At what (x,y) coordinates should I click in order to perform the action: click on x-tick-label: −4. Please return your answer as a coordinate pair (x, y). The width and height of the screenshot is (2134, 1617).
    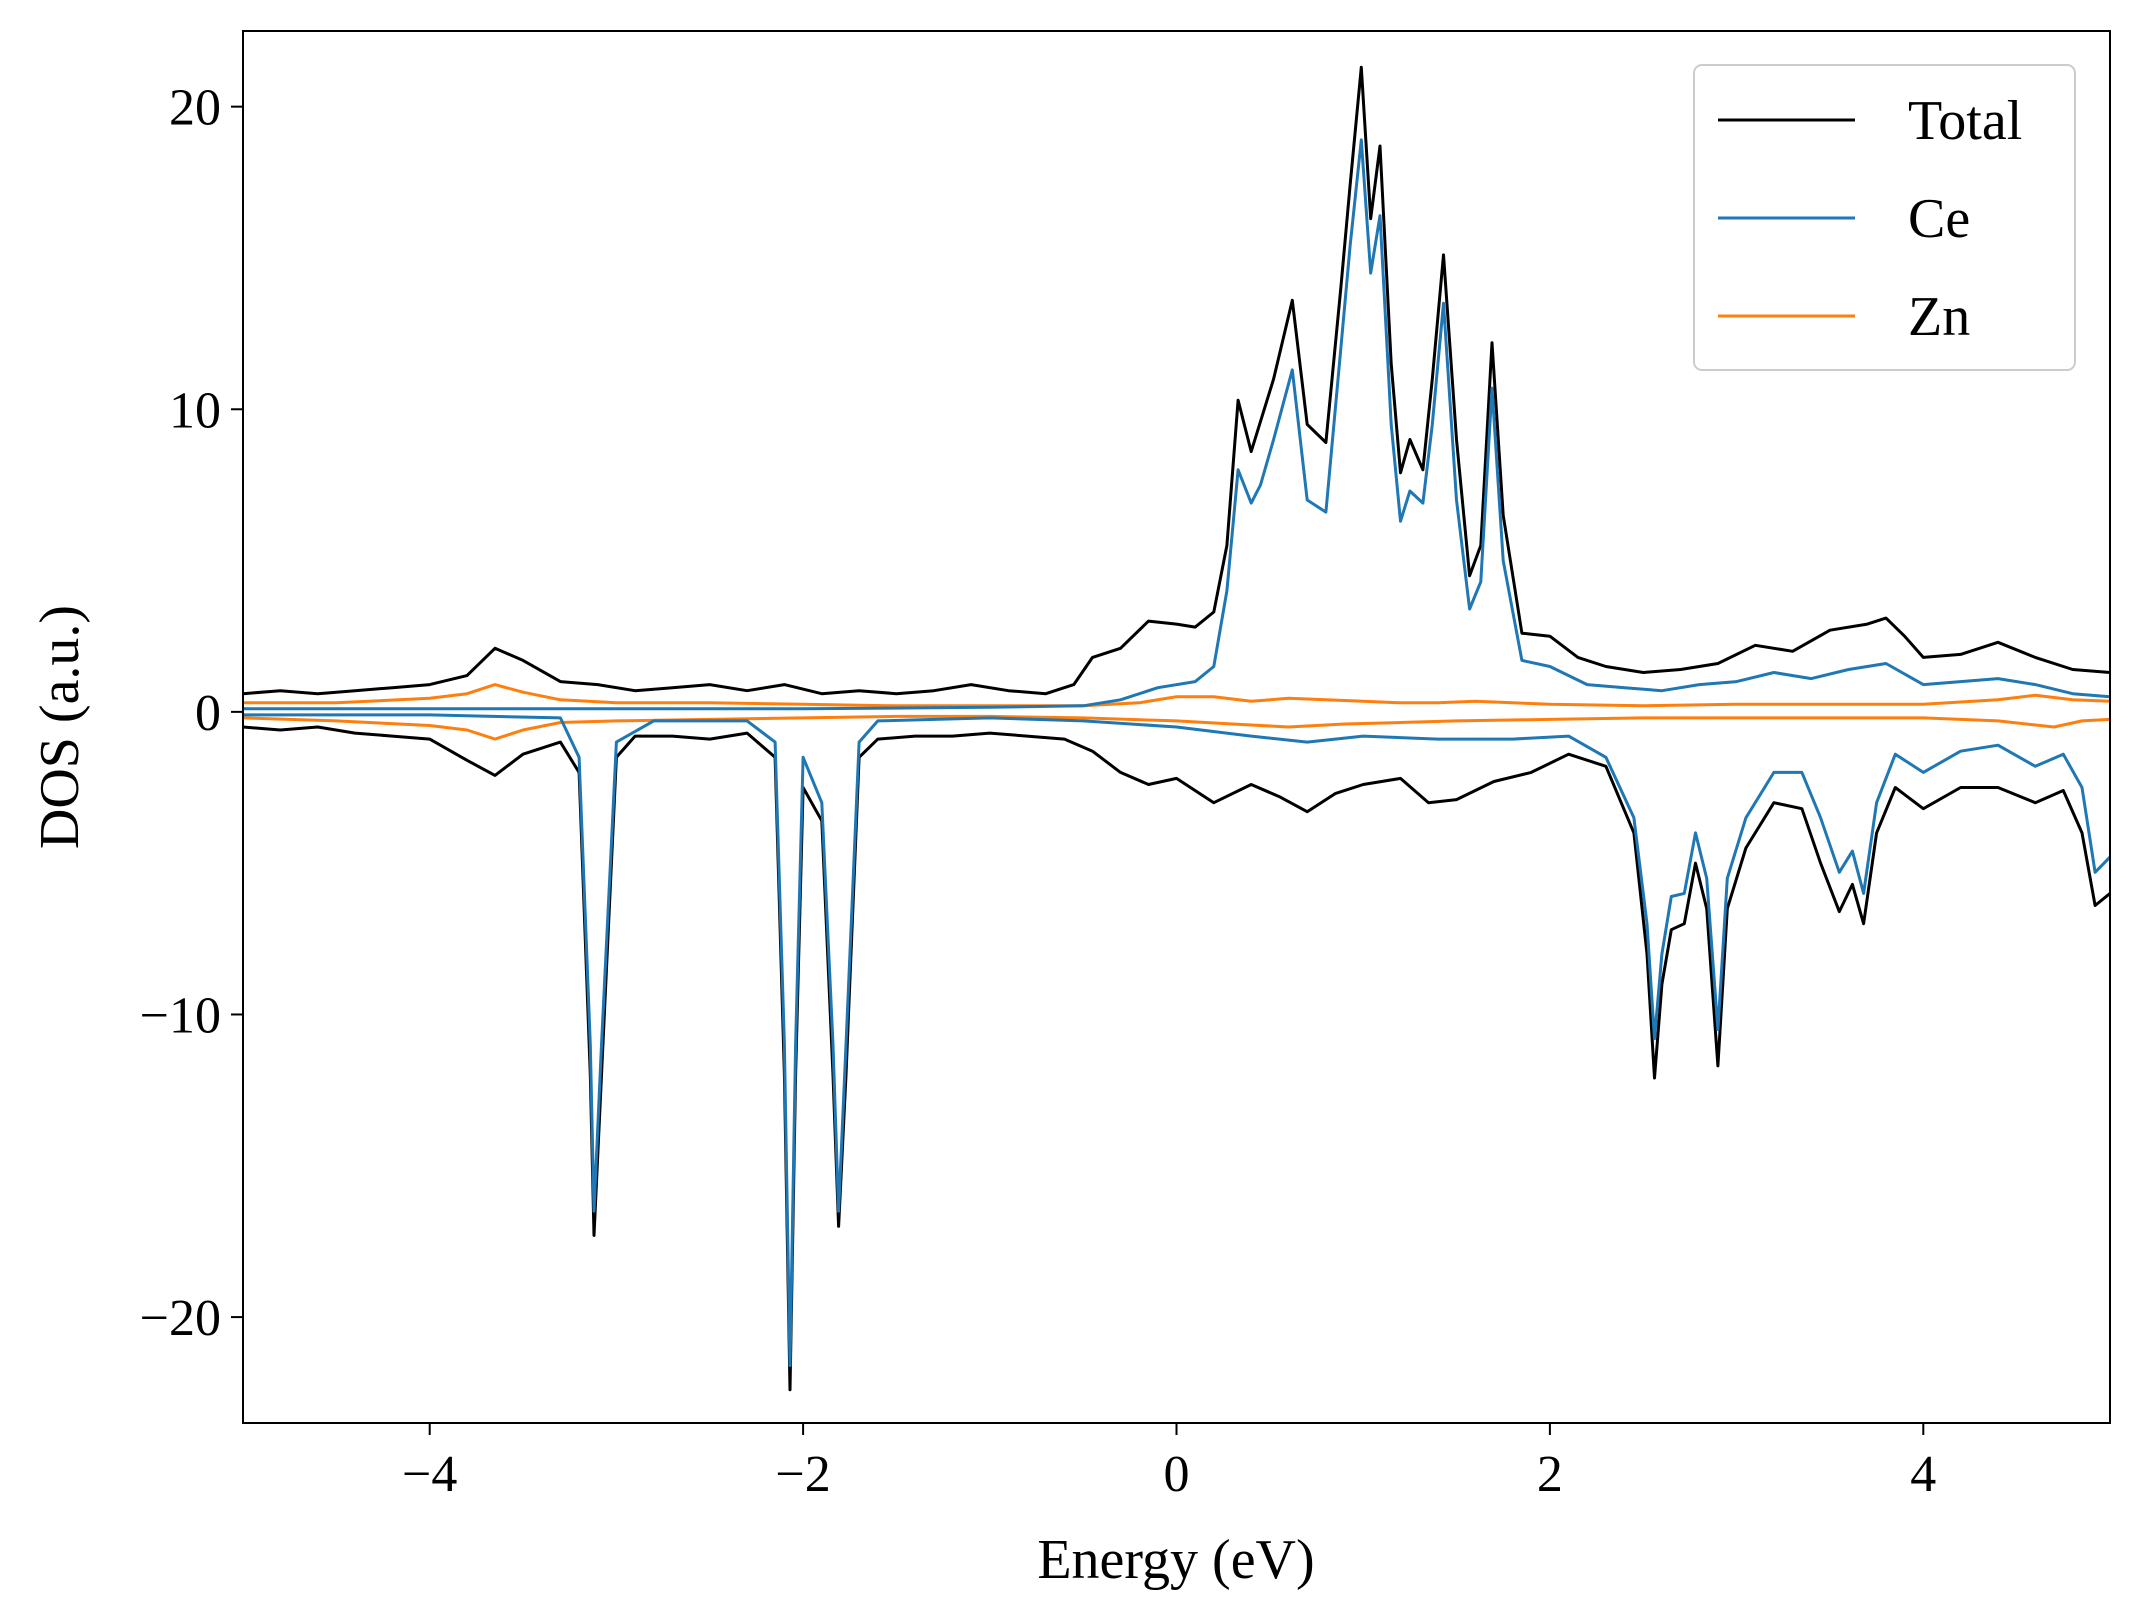
    Looking at the image, I should click on (429, 1474).